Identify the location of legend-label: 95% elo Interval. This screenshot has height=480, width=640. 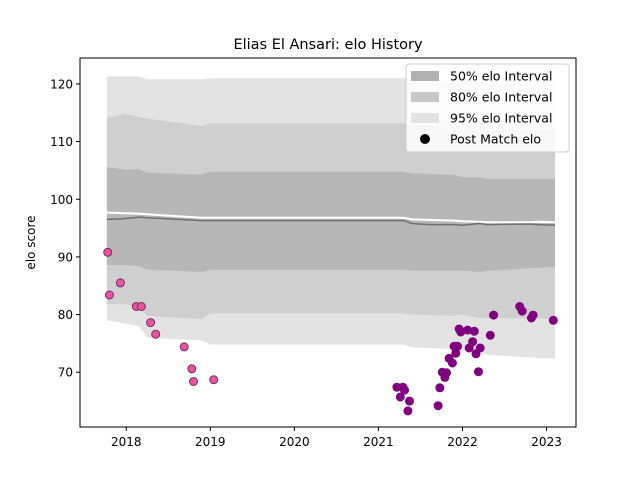
(501, 118).